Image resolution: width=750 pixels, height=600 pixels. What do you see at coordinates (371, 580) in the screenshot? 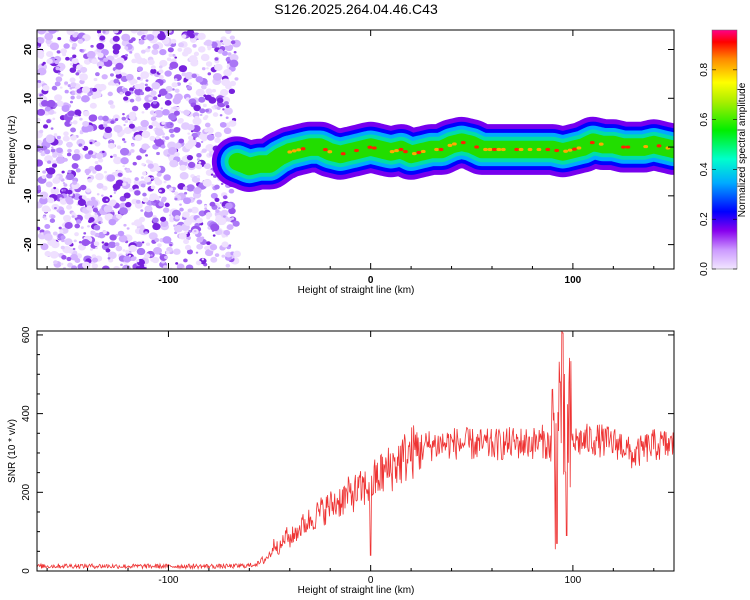
I see `x-tick-label: 0` at bounding box center [371, 580].